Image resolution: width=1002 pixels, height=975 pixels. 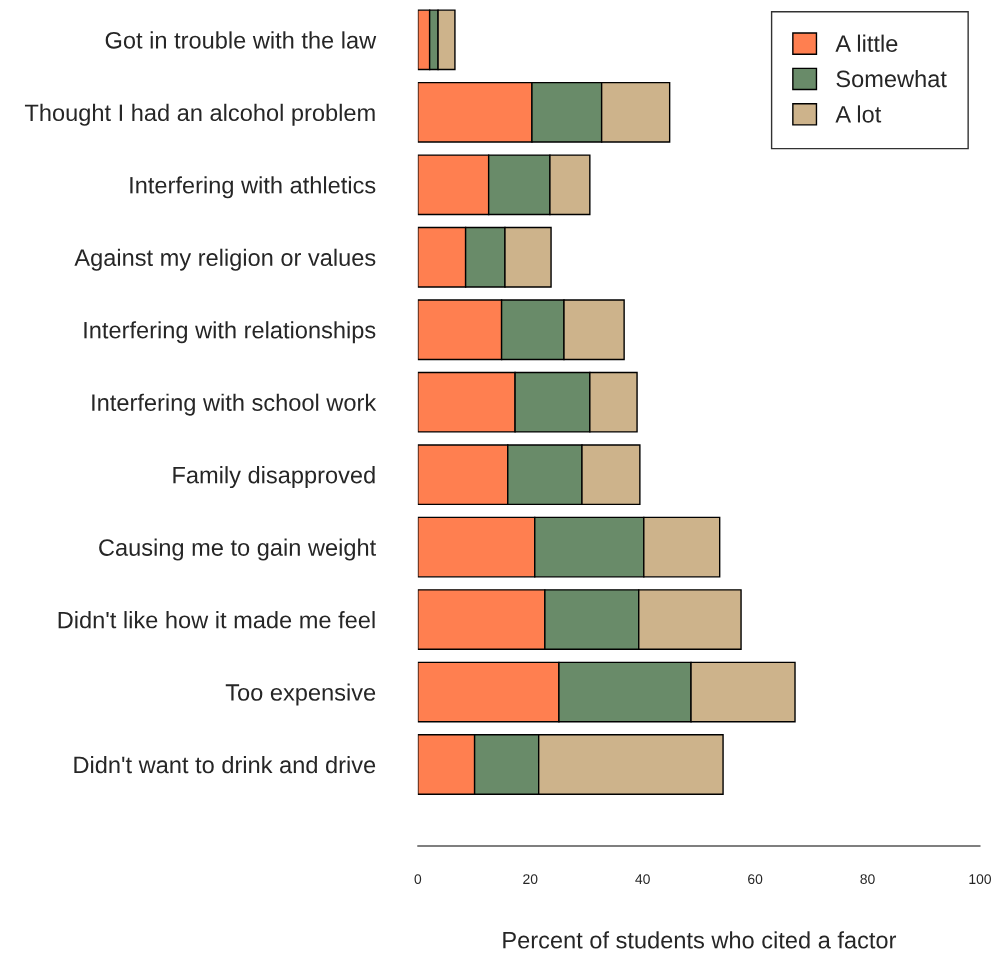 What do you see at coordinates (199, 114) in the screenshot?
I see `y-tick-label: Thought I had an alcohol problem` at bounding box center [199, 114].